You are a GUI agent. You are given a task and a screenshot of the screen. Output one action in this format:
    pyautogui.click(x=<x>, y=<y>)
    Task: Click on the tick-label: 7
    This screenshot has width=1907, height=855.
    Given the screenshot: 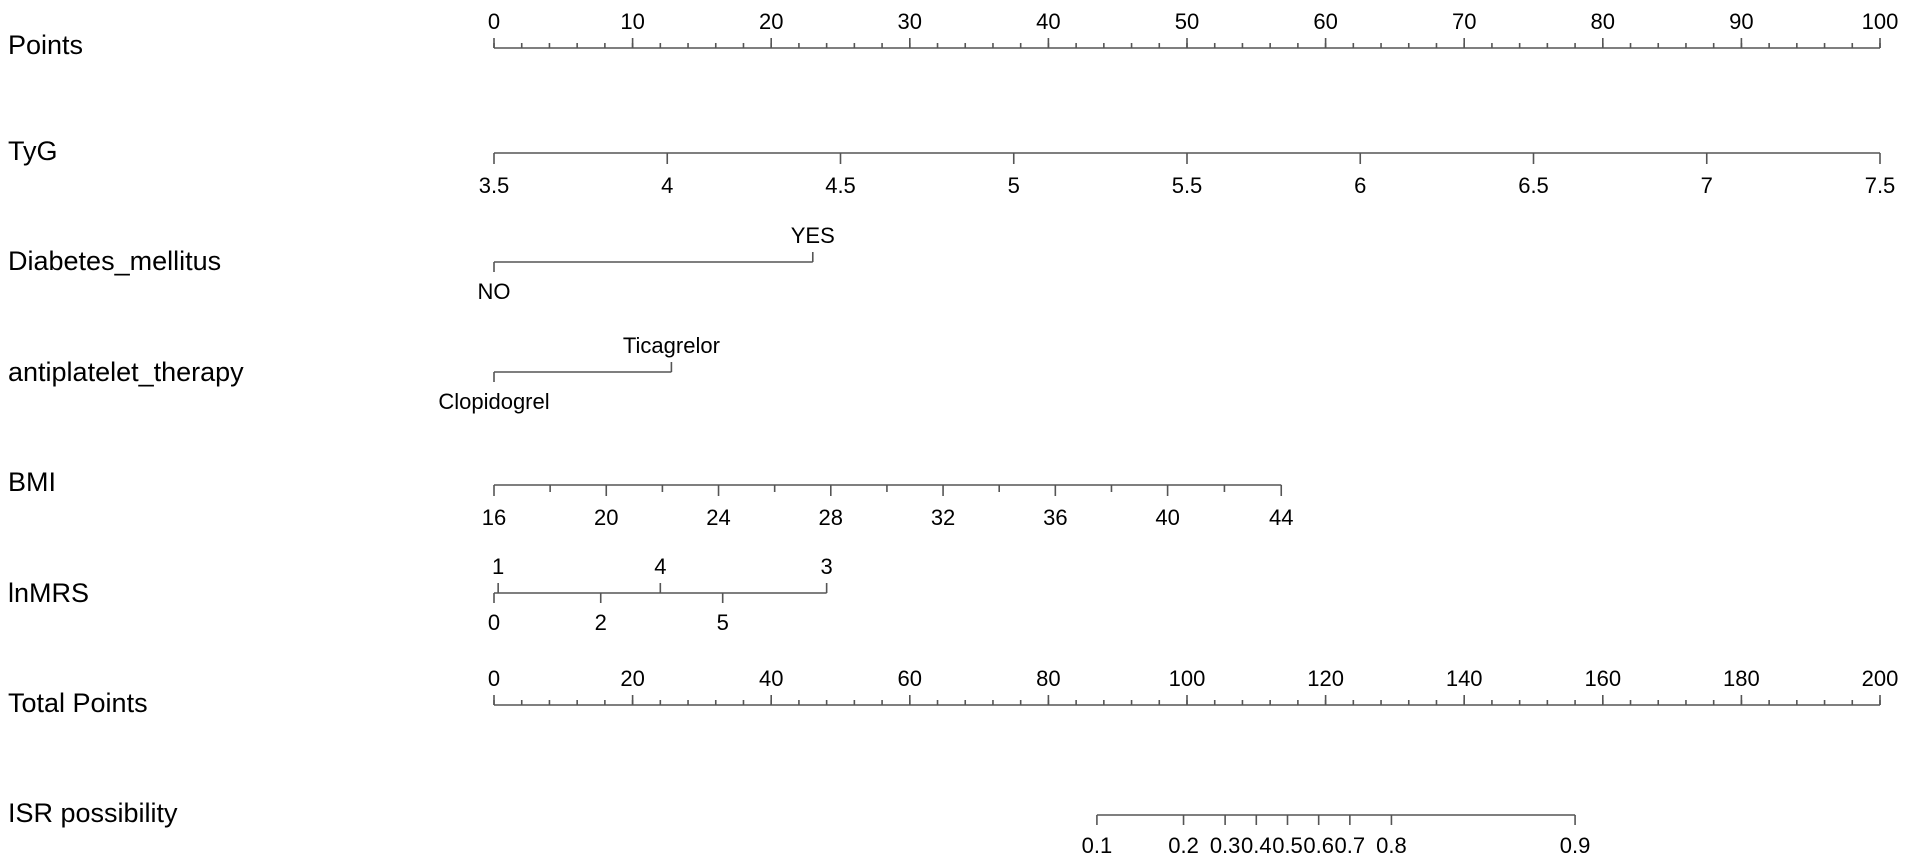 What is the action you would take?
    pyautogui.click(x=1707, y=185)
    